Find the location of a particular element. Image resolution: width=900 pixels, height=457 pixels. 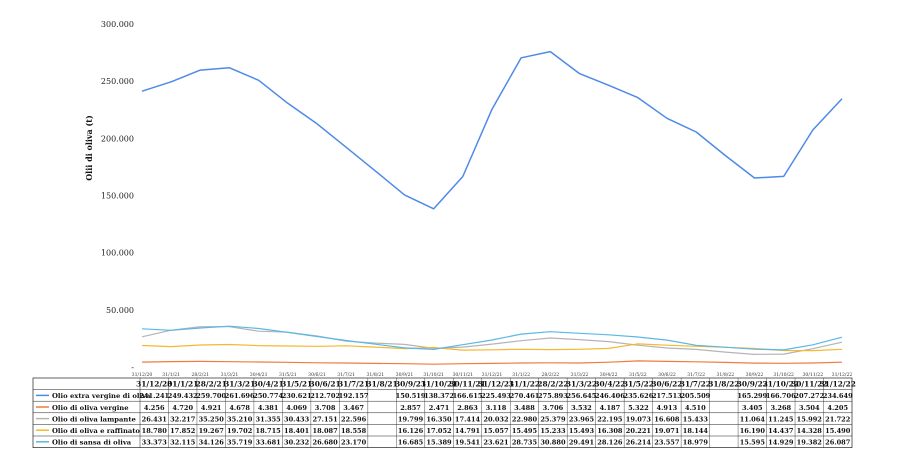

table-header-date: 31/5/21 is located at coordinates (296, 384).